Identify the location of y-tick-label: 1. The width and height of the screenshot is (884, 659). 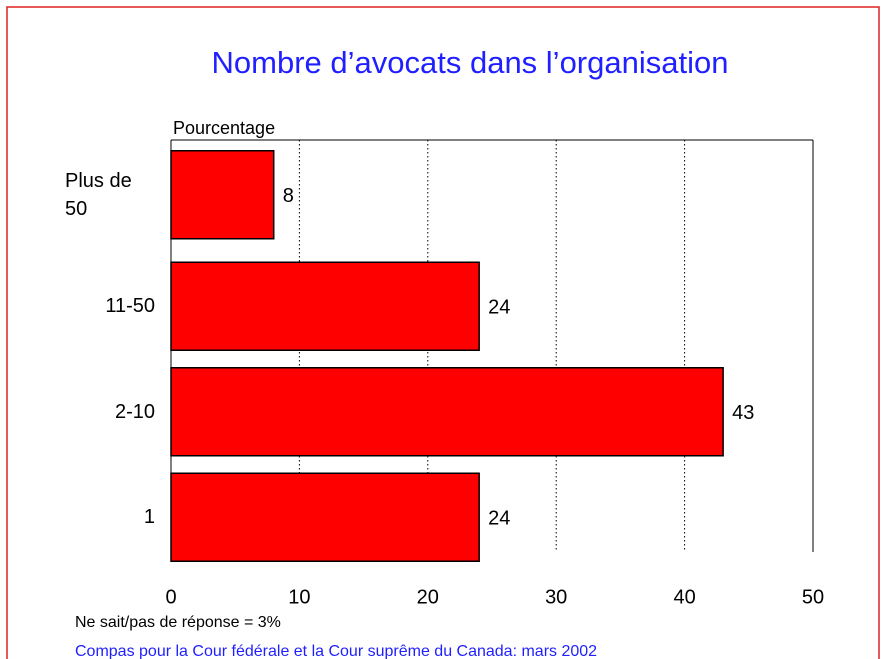
(105, 517).